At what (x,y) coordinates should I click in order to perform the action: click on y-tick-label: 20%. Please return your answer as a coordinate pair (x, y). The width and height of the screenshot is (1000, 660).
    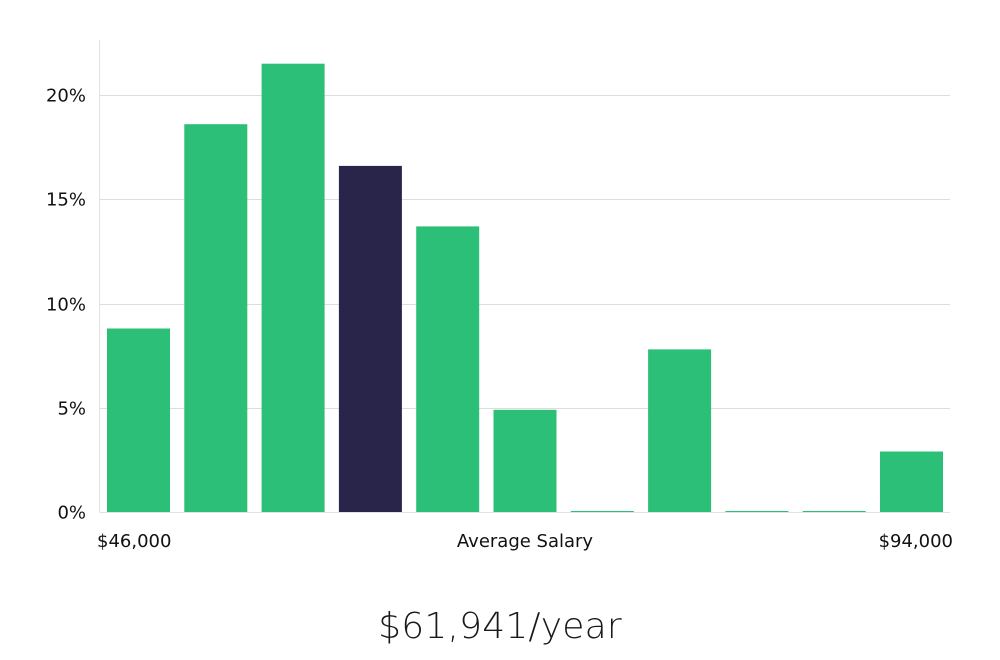
    Looking at the image, I should click on (66, 96).